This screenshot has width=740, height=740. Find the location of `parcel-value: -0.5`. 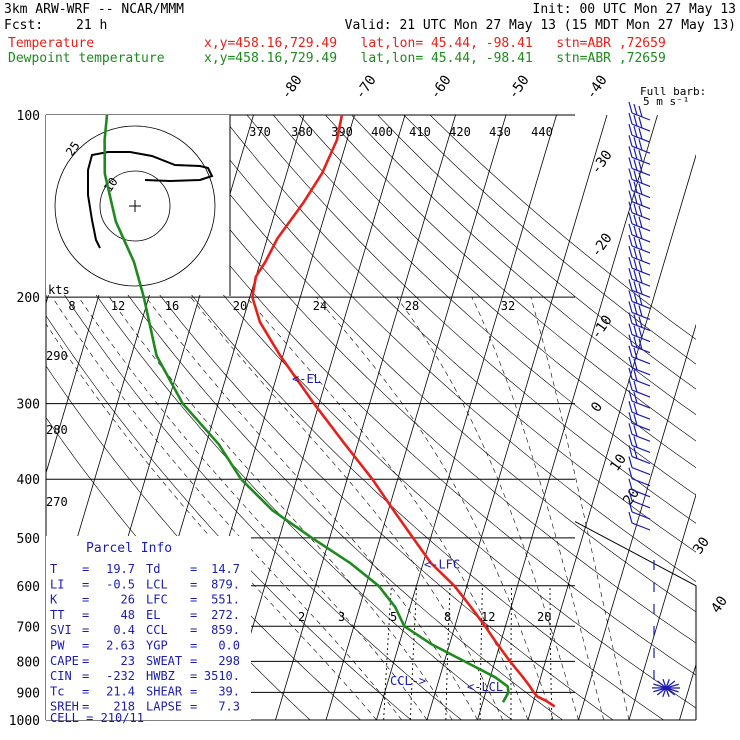

parcel-value: -0.5 is located at coordinates (120, 584).